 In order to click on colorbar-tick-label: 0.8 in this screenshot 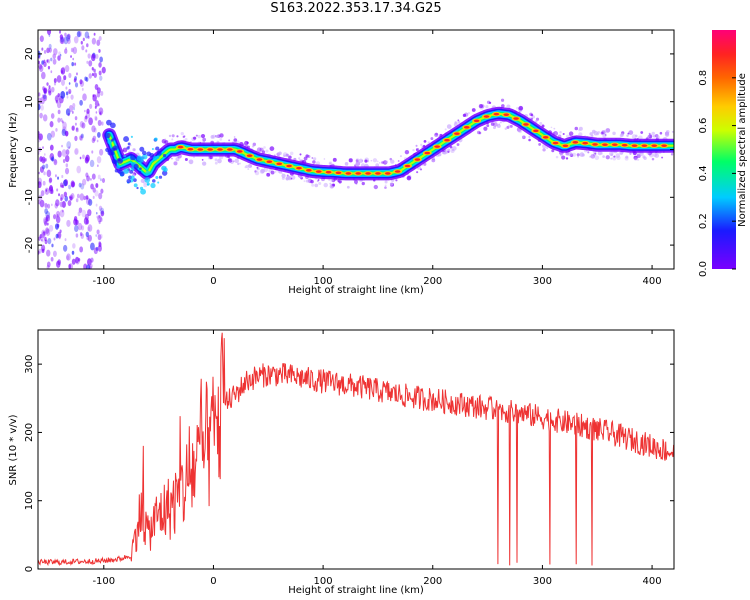, I will do `click(703, 78)`.